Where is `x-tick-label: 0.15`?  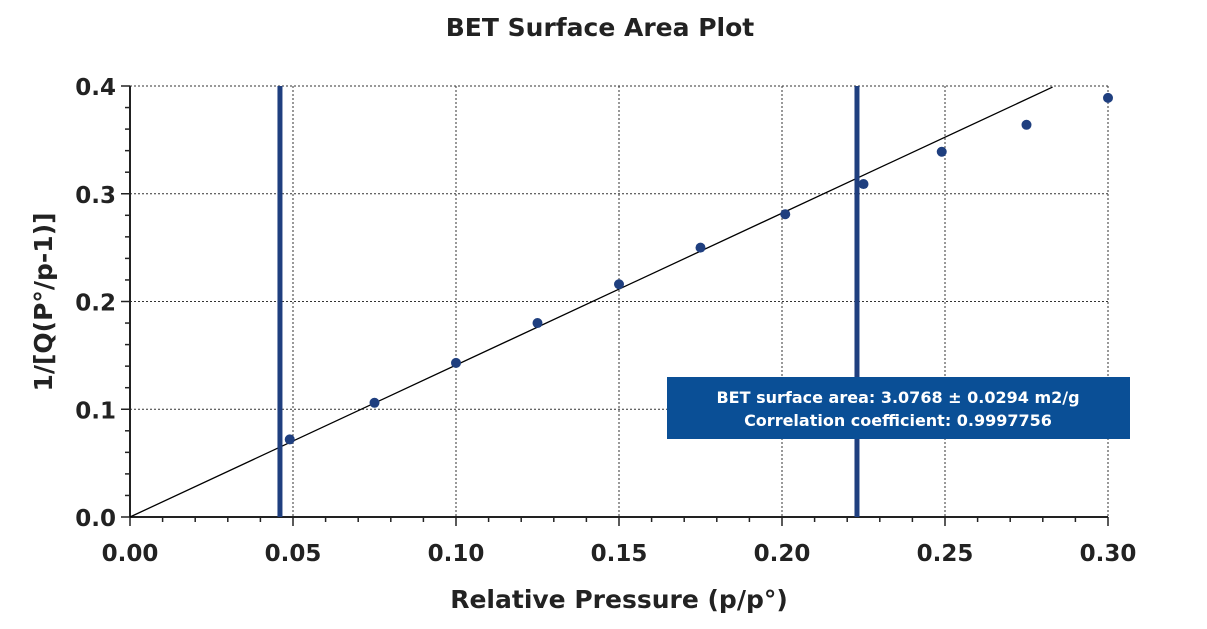 x-tick-label: 0.15 is located at coordinates (619, 554).